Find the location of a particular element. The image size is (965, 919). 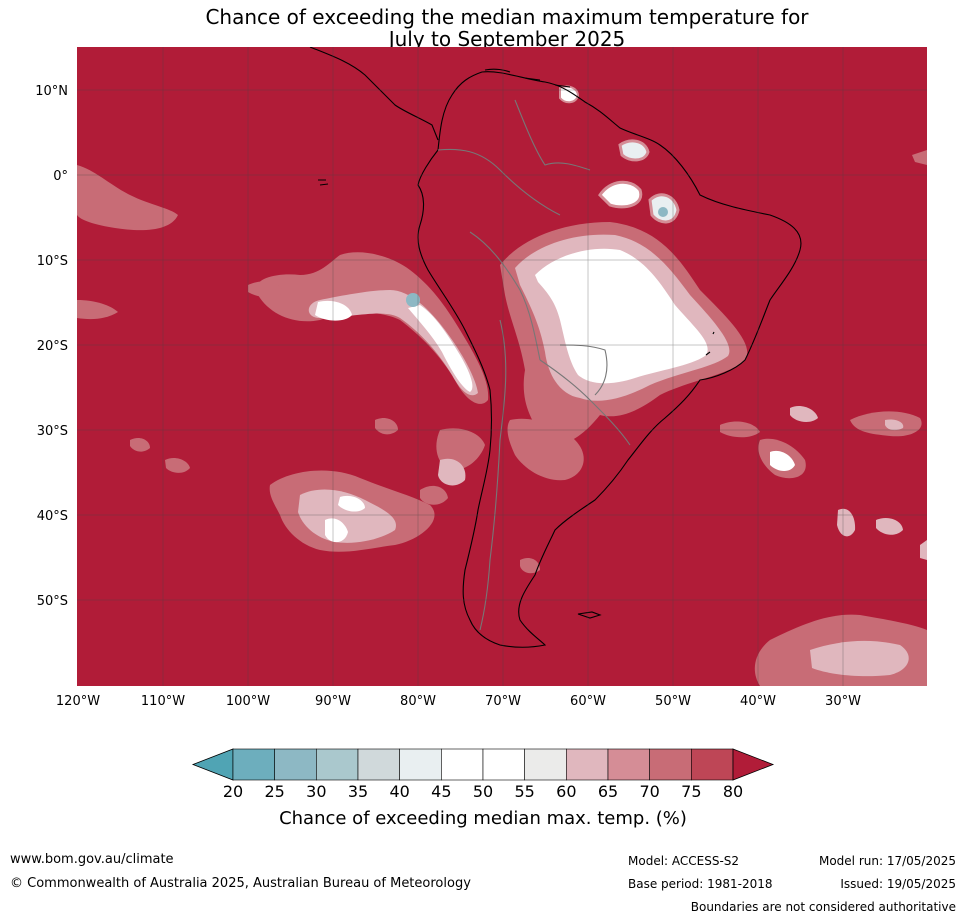

lon-label: 40°W is located at coordinates (758, 701).